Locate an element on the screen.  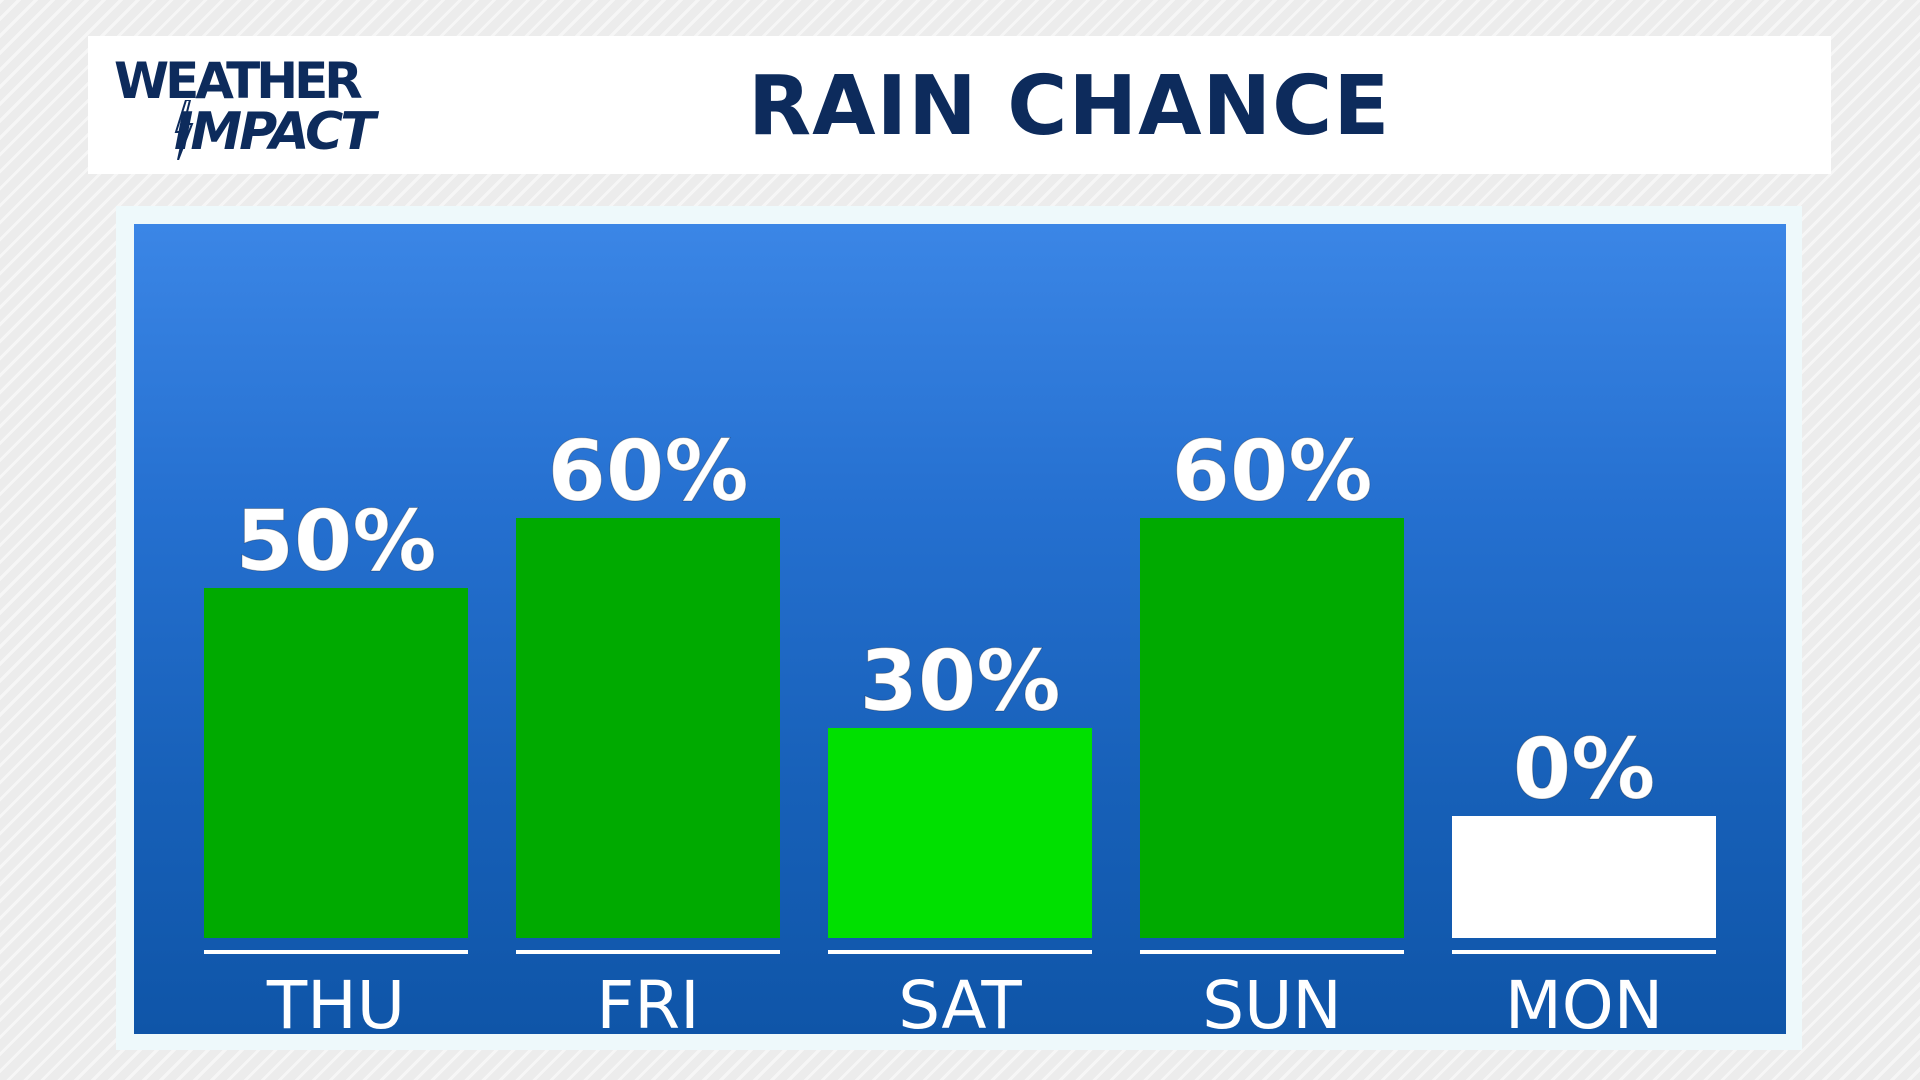
day-underline-sat is located at coordinates (960, 952).